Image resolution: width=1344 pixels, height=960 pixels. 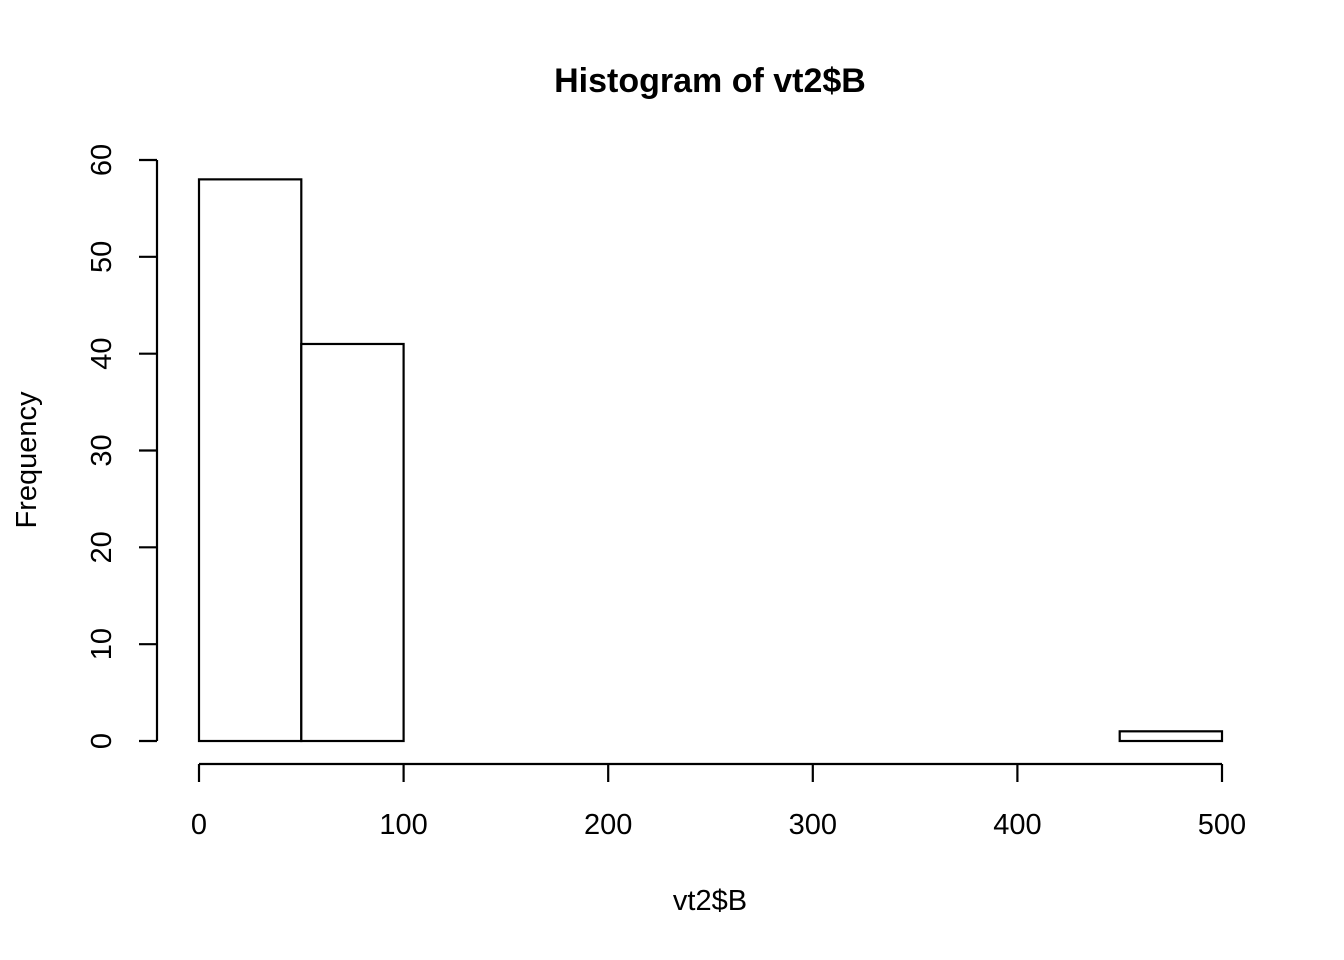 What do you see at coordinates (122, 446) in the screenshot?
I see `y-axis: 0 10 20 30 40 50 60` at bounding box center [122, 446].